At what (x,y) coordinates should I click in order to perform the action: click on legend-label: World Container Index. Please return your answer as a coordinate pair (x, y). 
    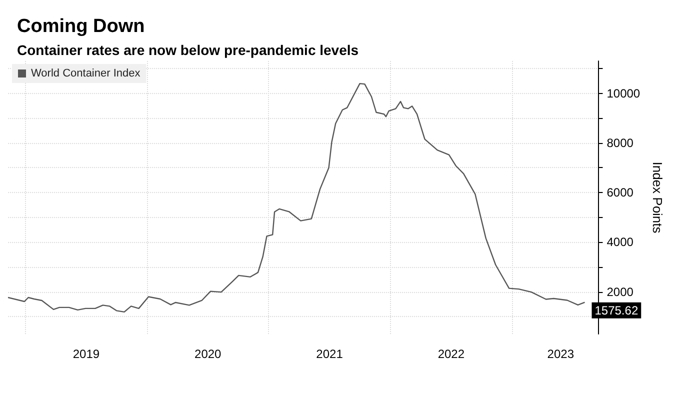
    Looking at the image, I should click on (86, 74).